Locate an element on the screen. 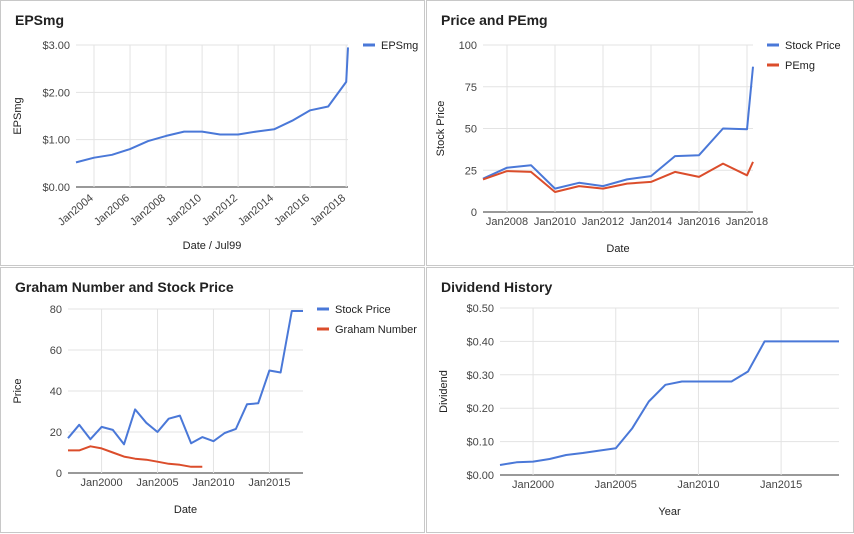 The width and height of the screenshot is (854, 534). y-tick-label: 25 is located at coordinates (471, 171).